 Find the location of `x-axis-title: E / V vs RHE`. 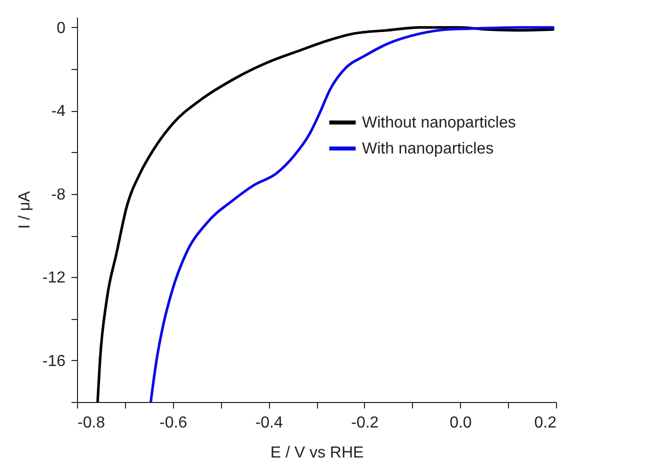

x-axis-title: E / V vs RHE is located at coordinates (317, 453).